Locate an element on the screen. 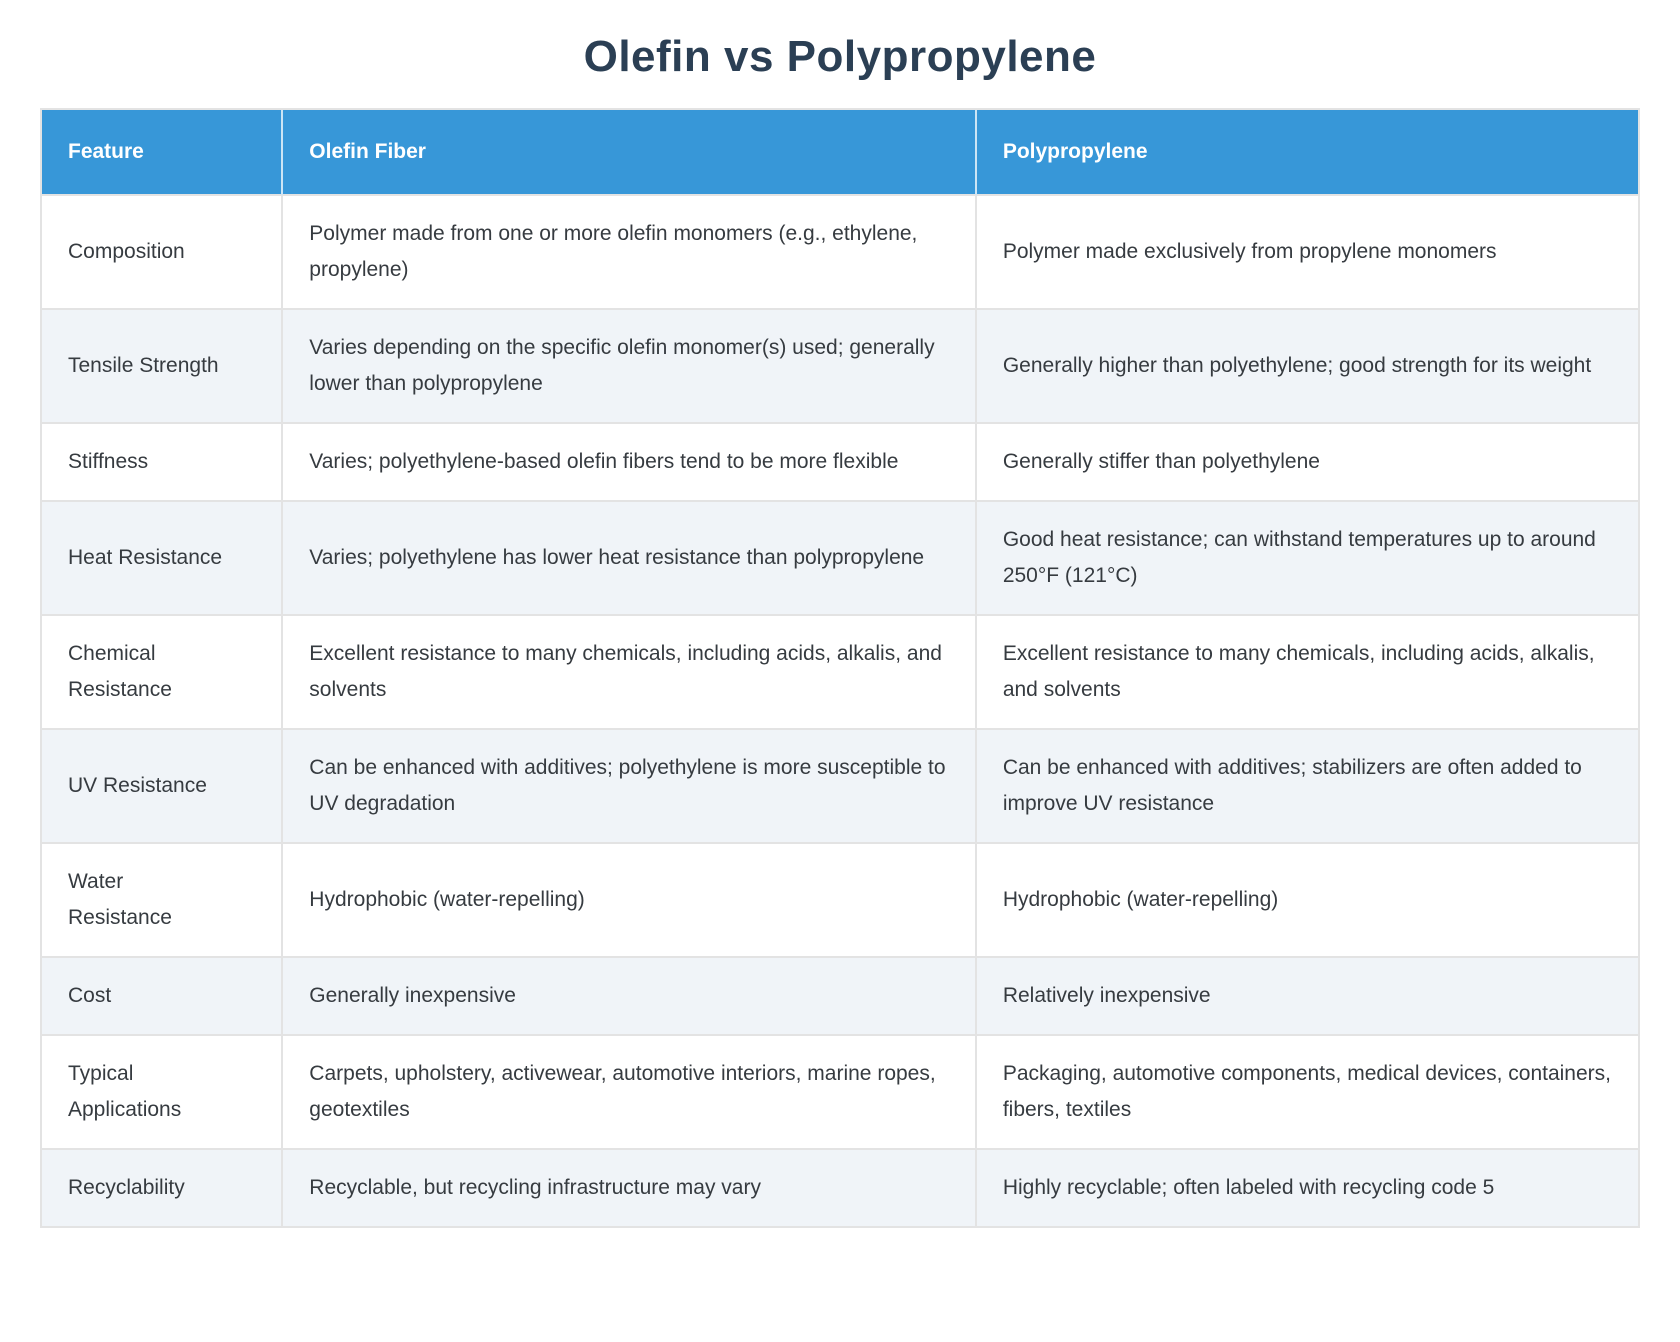 This screenshot has width=1680, height=1342. header-row: Feature Olefin Fiber Polypropylene is located at coordinates (841, 153).